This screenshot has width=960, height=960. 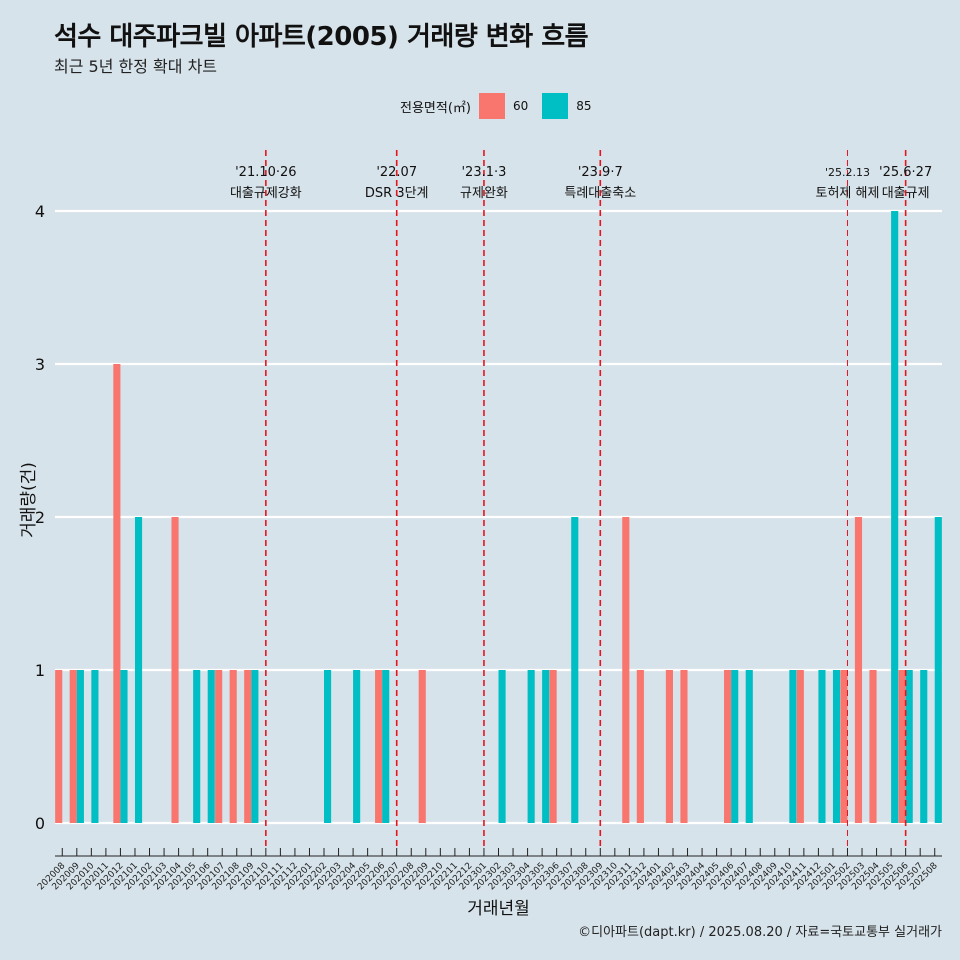 What do you see at coordinates (321, 37) in the screenshot?
I see `chart-title: 석수 대주파크빌 아파트(2005) 거래량 변화 흐름` at bounding box center [321, 37].